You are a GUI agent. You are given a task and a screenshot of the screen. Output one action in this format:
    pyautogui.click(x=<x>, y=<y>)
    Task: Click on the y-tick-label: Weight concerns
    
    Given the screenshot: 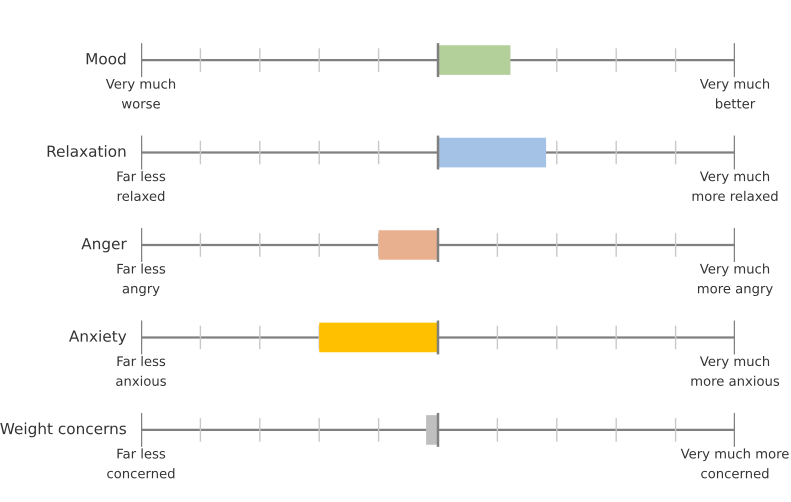 What is the action you would take?
    pyautogui.click(x=63, y=430)
    